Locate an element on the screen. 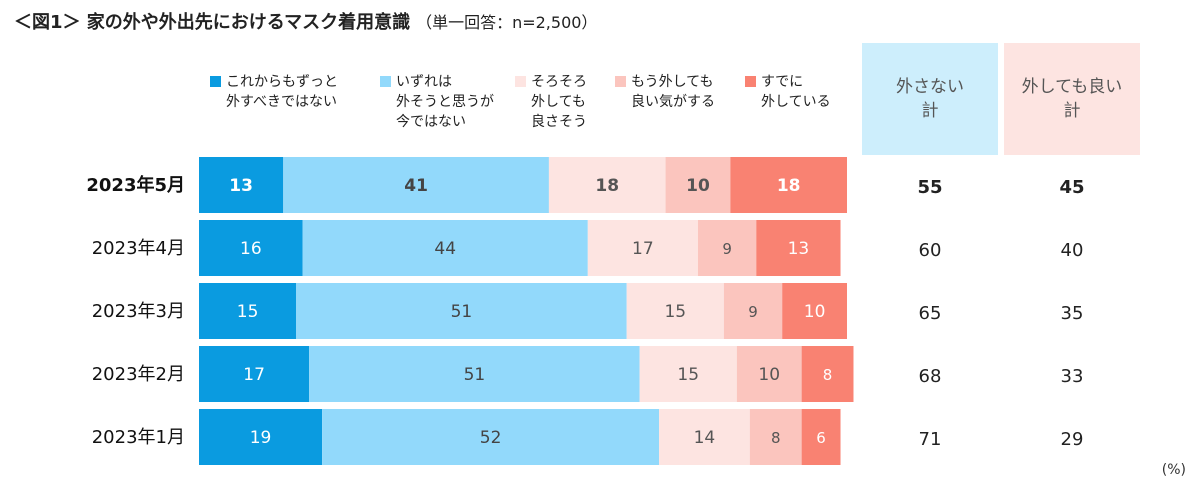 Image resolution: width=1204 pixels, height=489 pixels. summary-value: 55 is located at coordinates (929, 187).